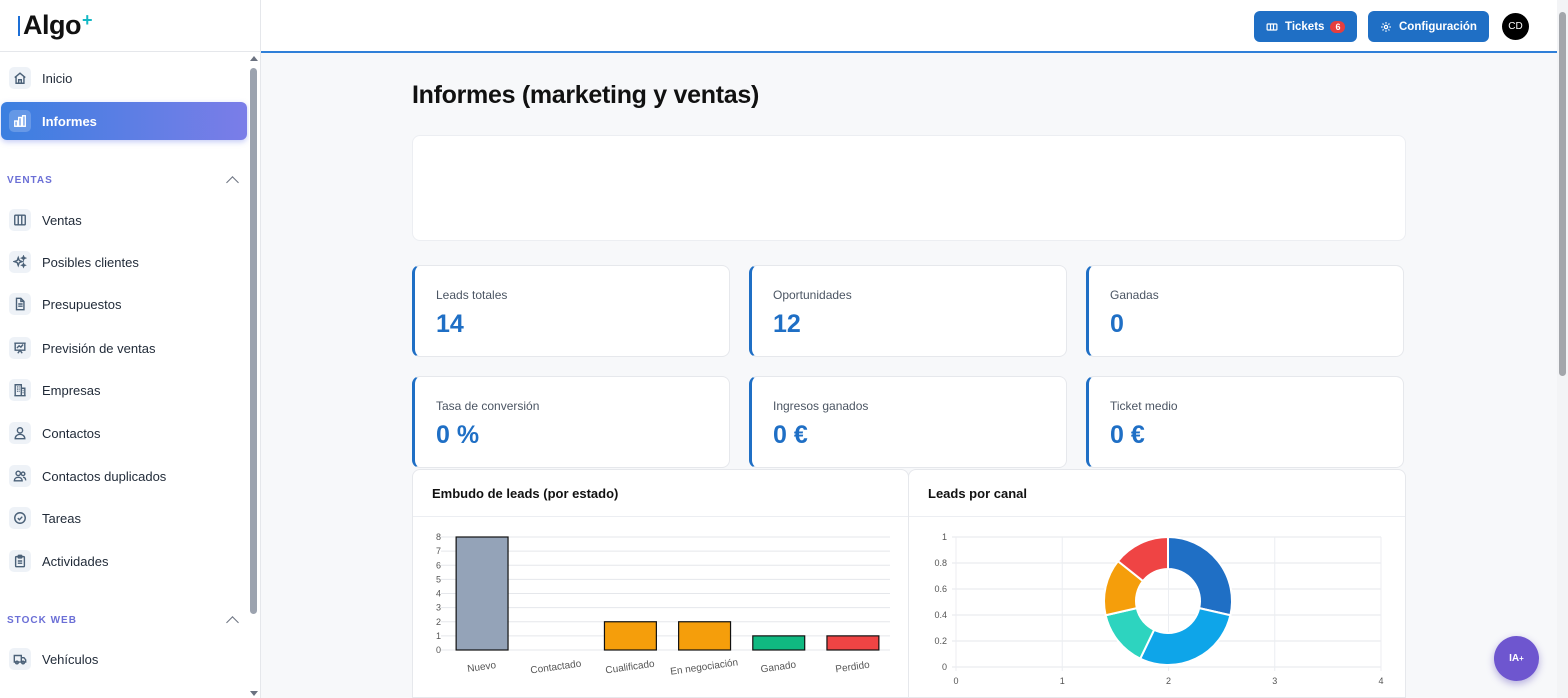  I want to click on kpi-value: 0, so click(1117, 324).